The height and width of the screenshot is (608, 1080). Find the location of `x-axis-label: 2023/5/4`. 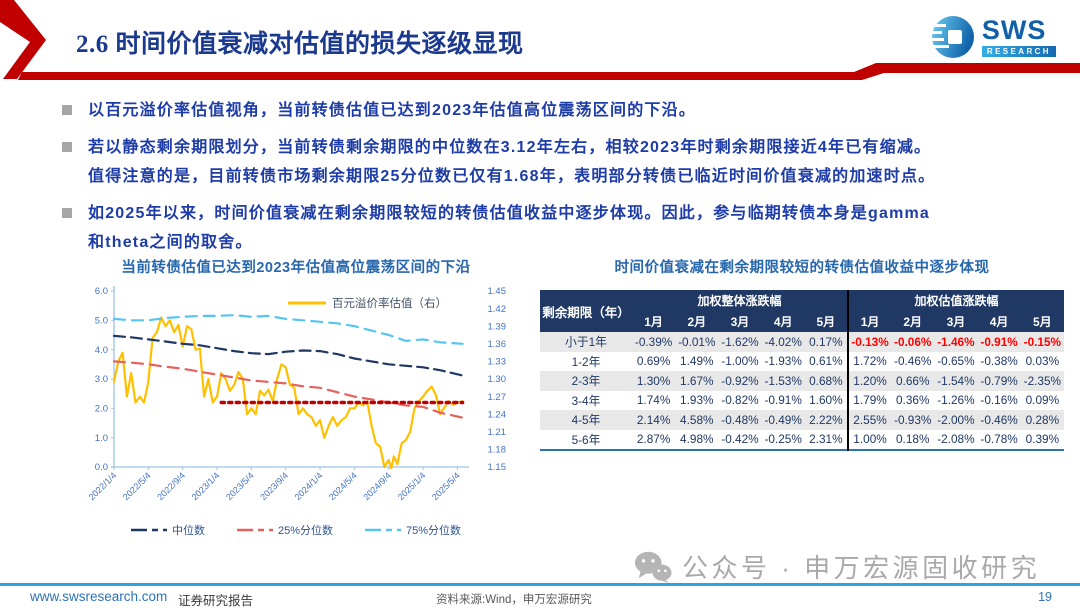

x-axis-label: 2023/5/4 is located at coordinates (240, 486).